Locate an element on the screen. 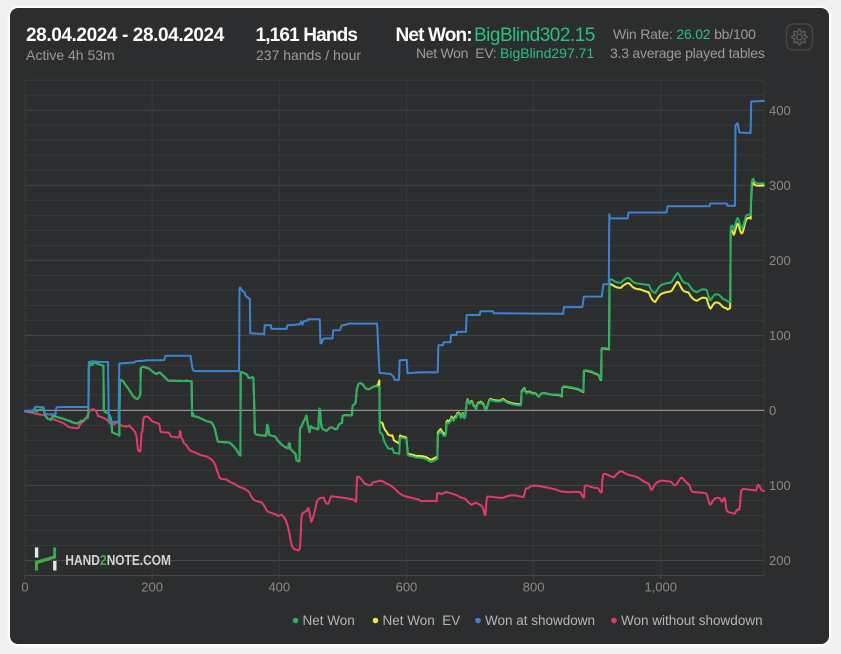 Image resolution: width=841 pixels, height=654 pixels. svg-text: 600 is located at coordinates (407, 587).